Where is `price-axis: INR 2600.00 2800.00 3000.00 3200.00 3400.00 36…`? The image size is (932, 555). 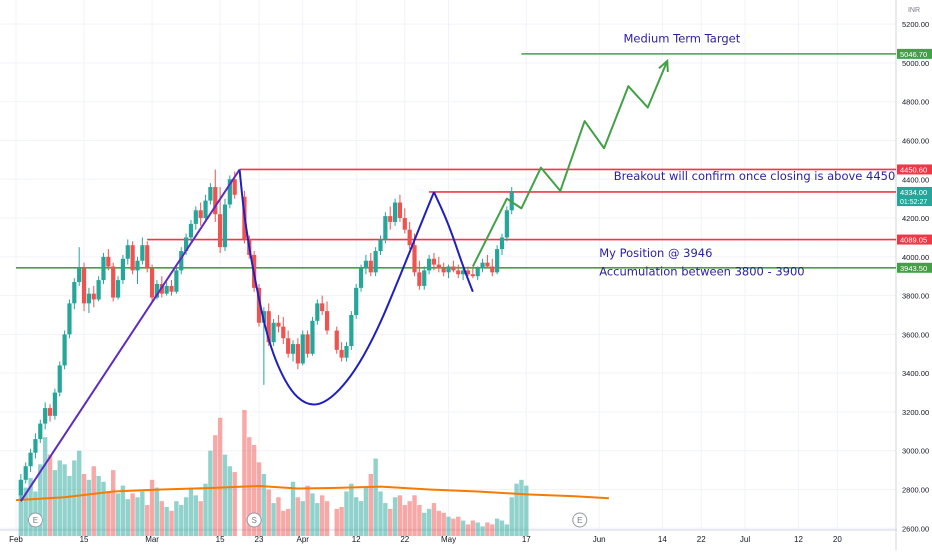 price-axis: INR 2600.00 2800.00 3000.00 3200.00 3400.00 36… is located at coordinates (914, 275).